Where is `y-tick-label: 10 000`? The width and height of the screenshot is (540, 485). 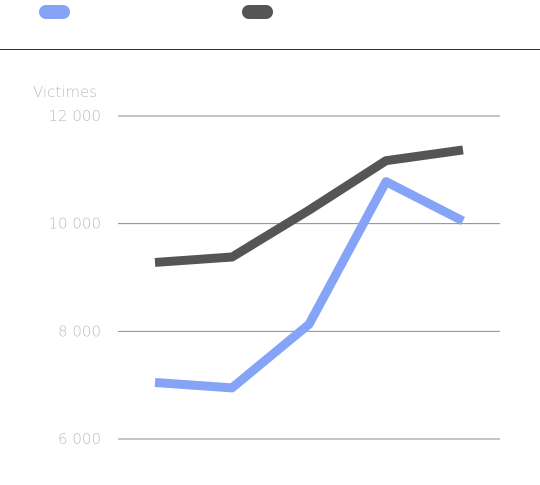
y-tick-label: 10 000 is located at coordinates (75, 224).